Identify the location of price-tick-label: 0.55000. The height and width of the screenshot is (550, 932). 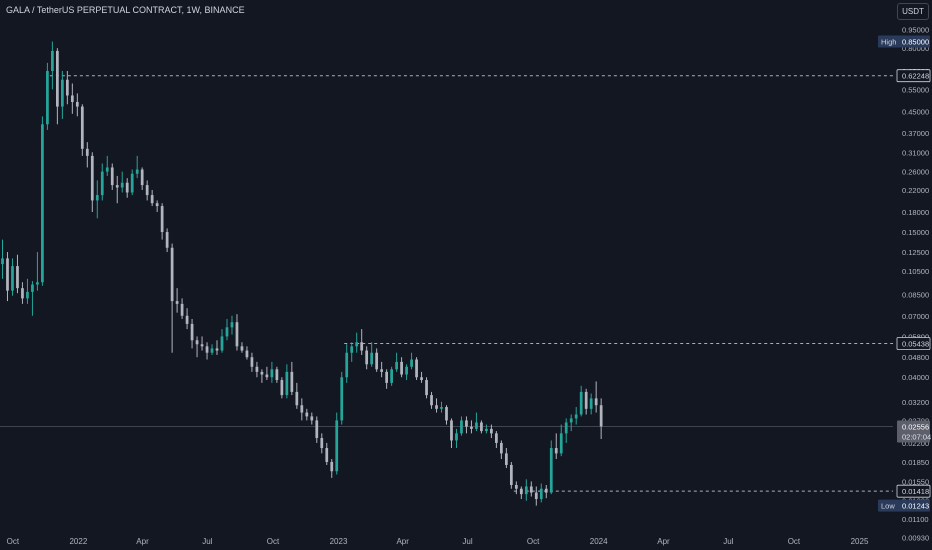
(915, 89).